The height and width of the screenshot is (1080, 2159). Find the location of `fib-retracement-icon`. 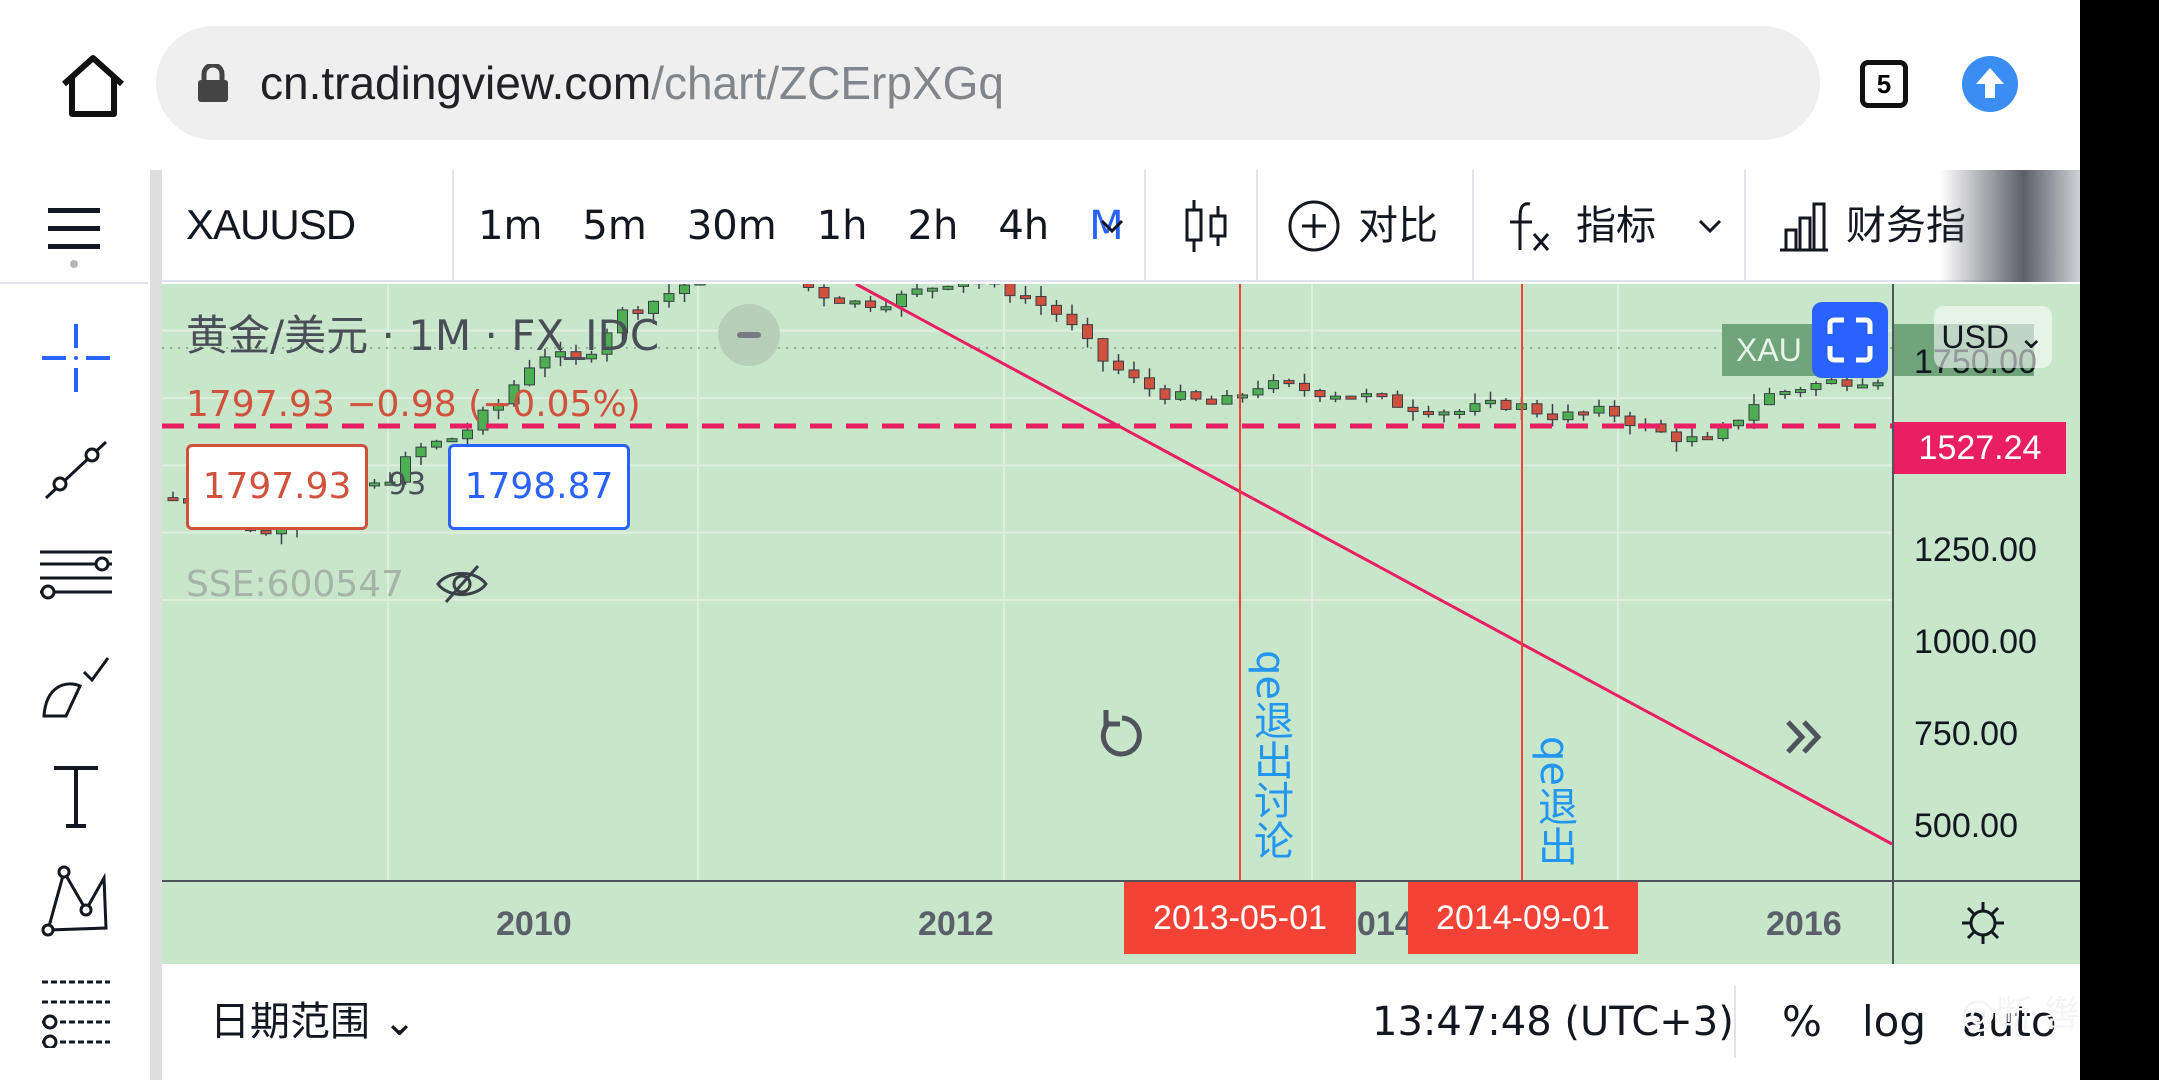

fib-retracement-icon is located at coordinates (76, 576).